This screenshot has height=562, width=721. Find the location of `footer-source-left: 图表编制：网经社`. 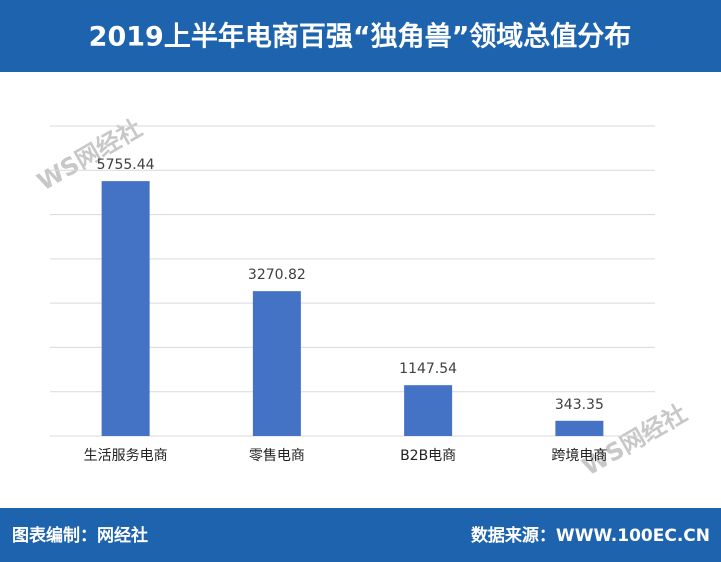

footer-source-left: 图表编制：网经社 is located at coordinates (80, 535).